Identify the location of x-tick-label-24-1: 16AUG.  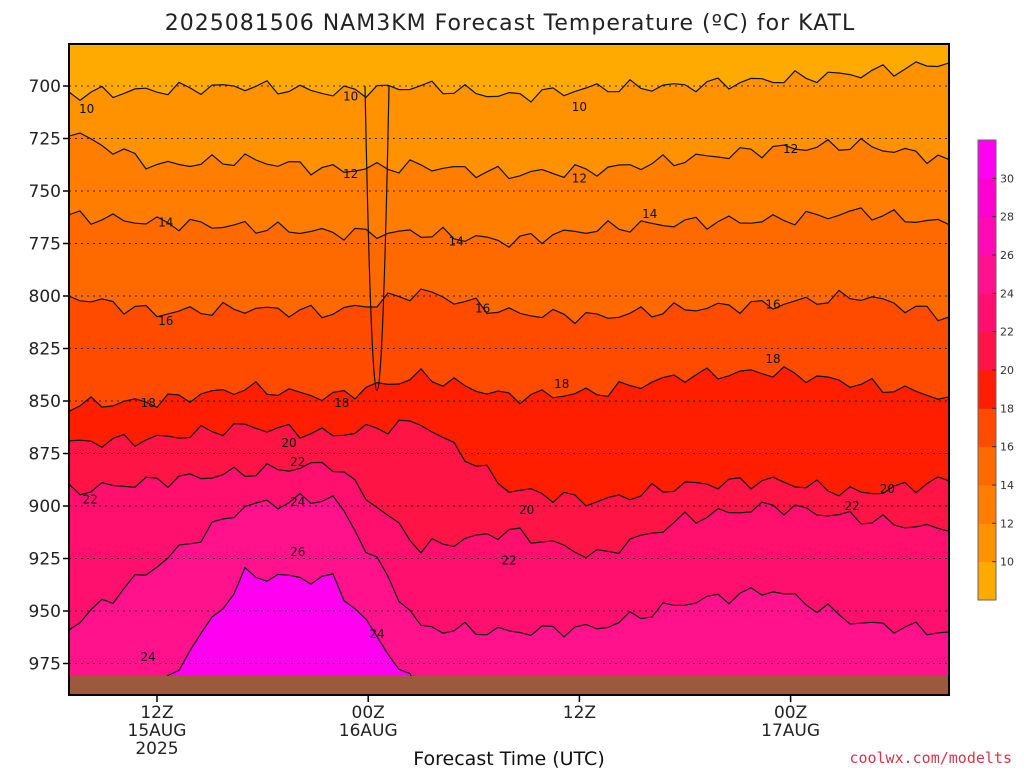
(368, 731).